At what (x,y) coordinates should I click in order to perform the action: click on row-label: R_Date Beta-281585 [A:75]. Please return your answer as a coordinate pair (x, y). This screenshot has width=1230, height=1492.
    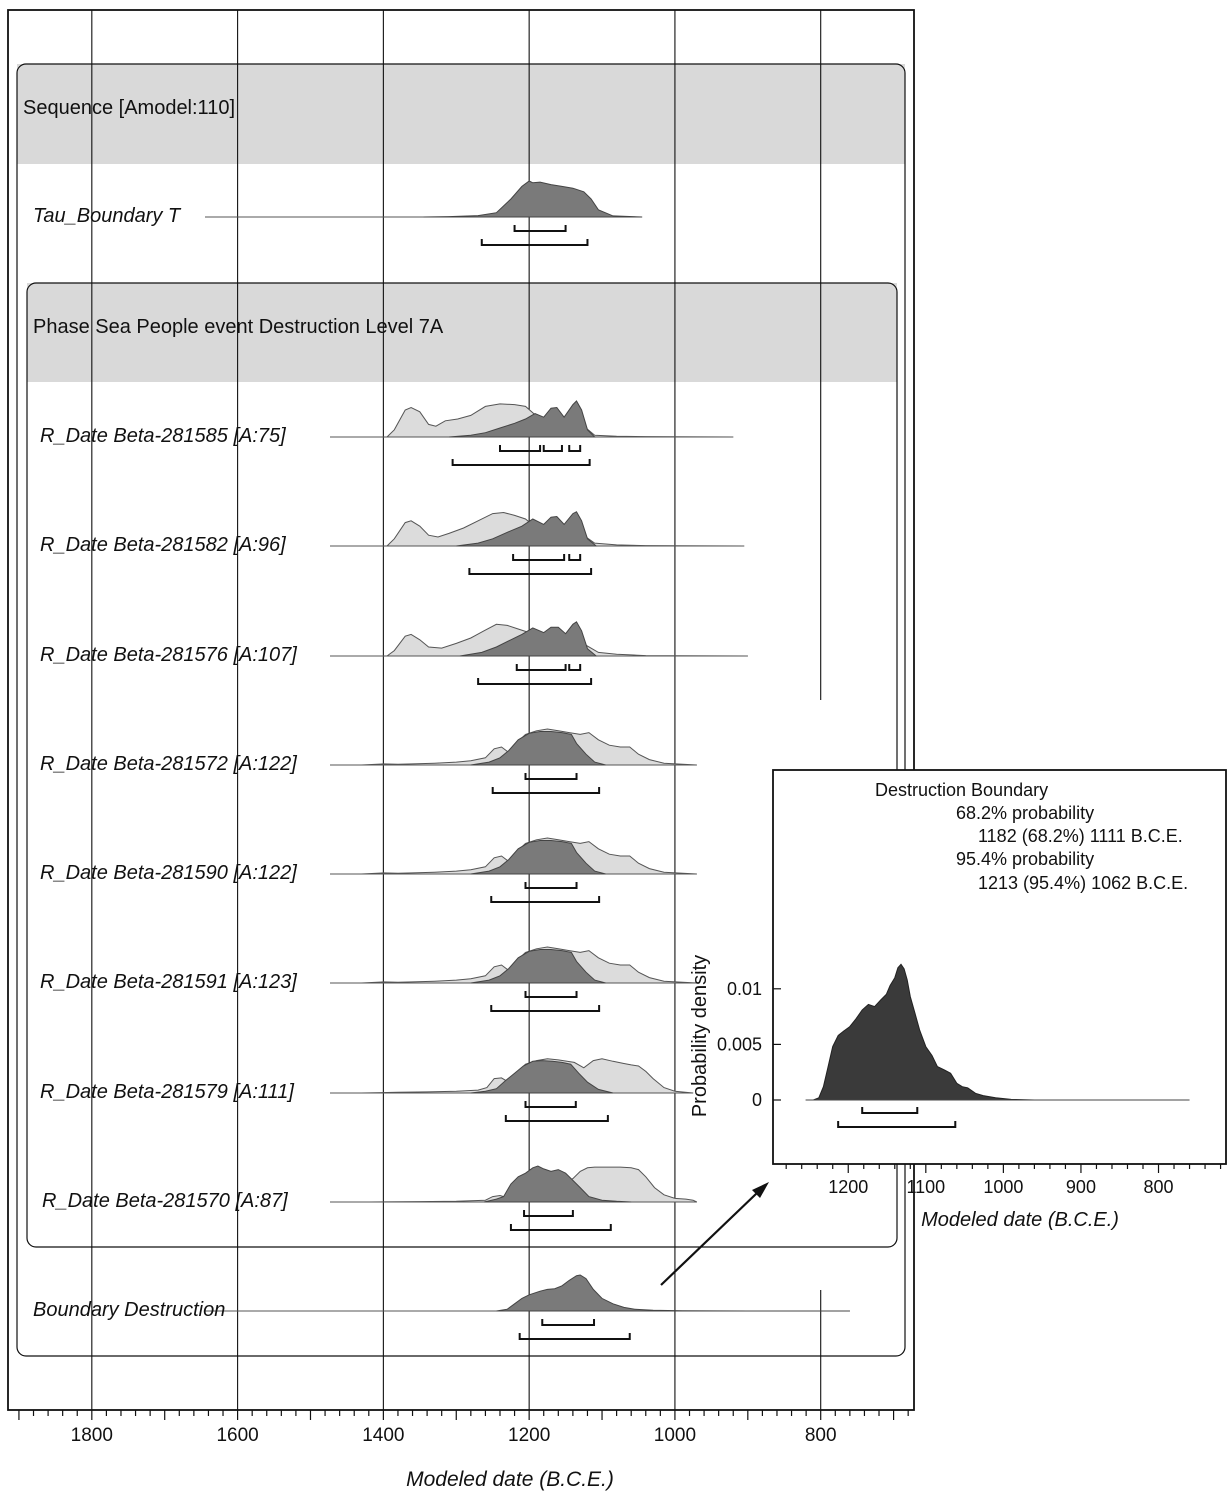
    Looking at the image, I should click on (163, 436).